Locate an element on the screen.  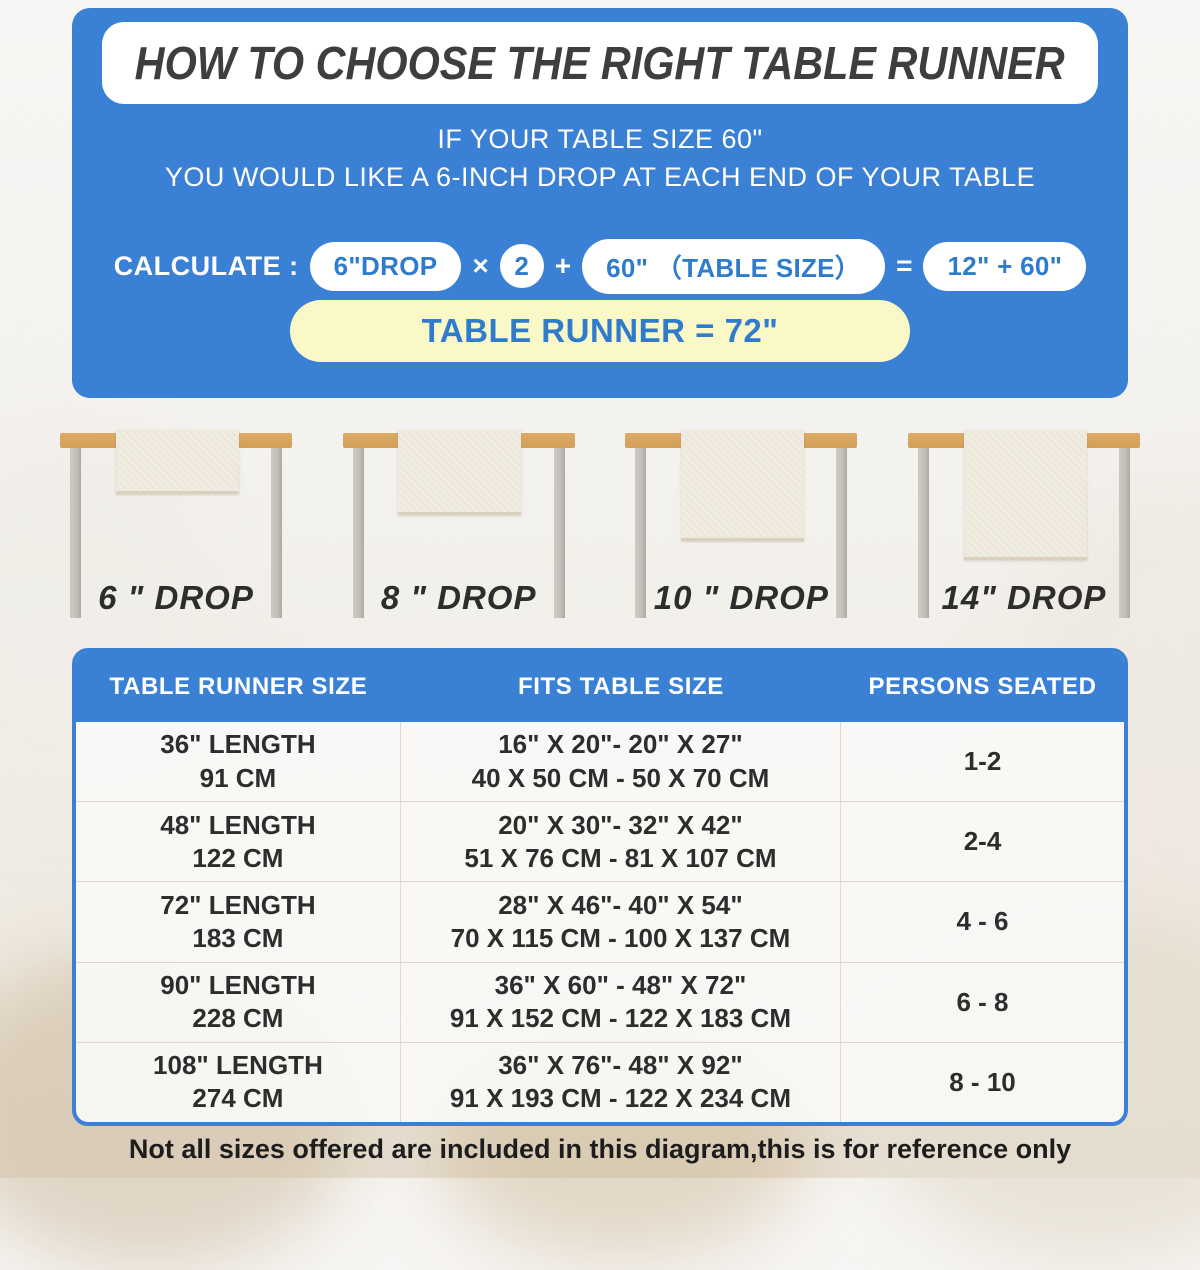
drop-figure-10: 10 " DROP is located at coordinates (741, 525).